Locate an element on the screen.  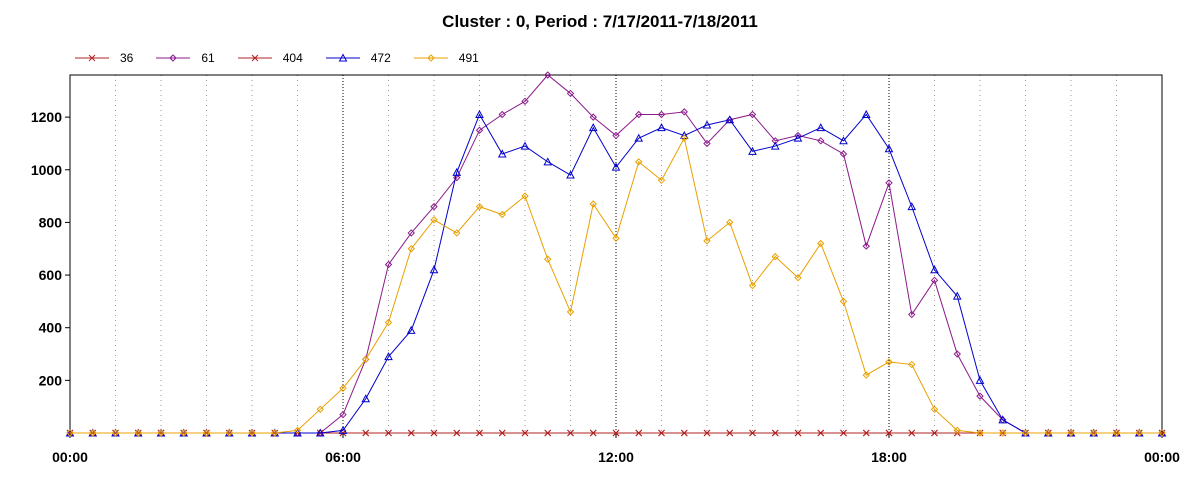
legend-label: 36 is located at coordinates (127, 58).